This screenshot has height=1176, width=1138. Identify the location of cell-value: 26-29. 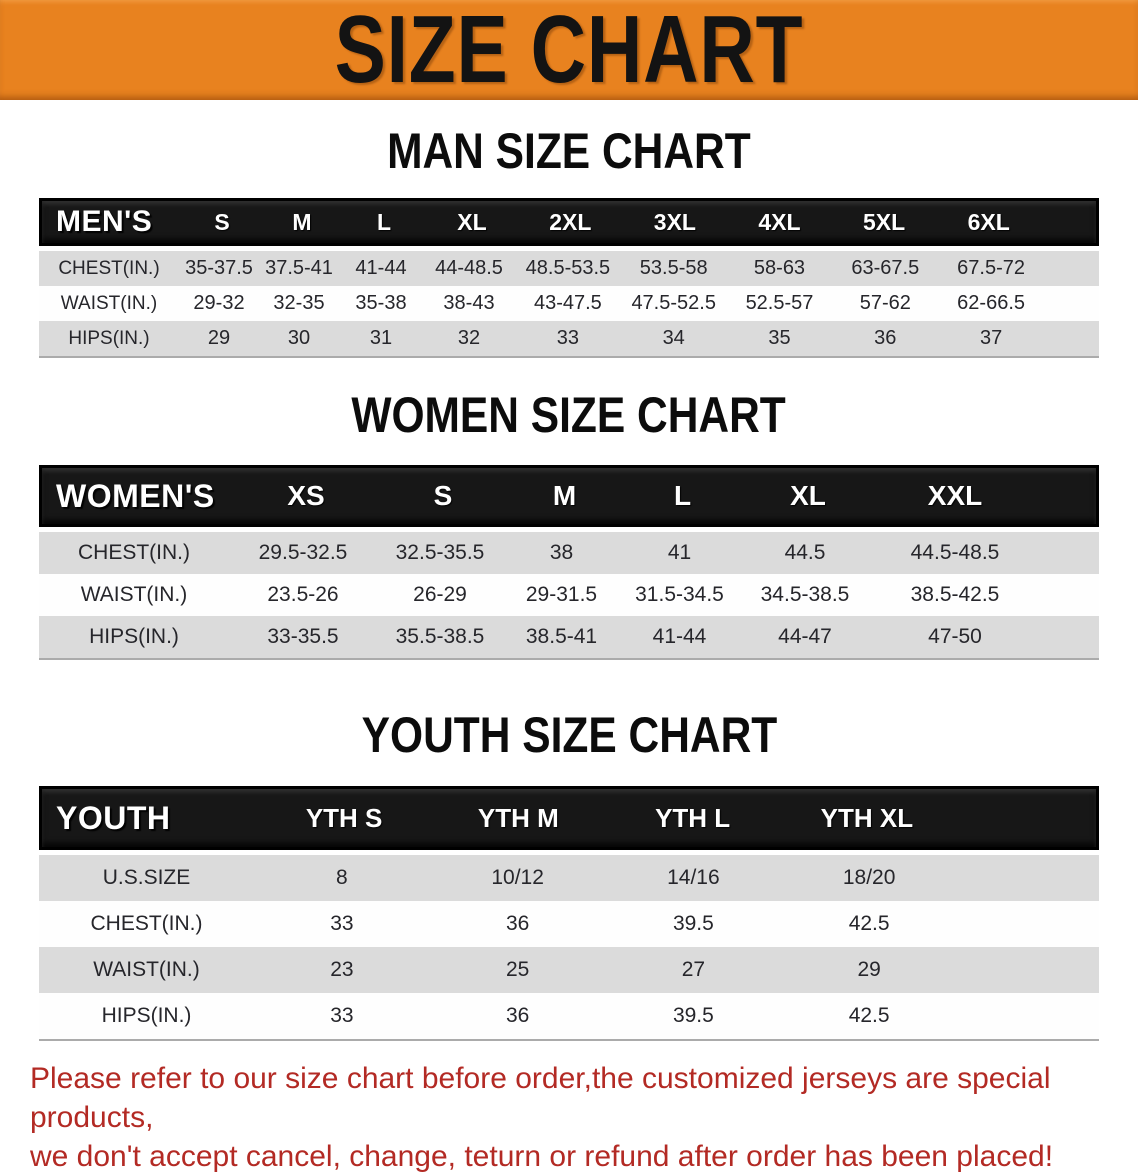
(440, 594).